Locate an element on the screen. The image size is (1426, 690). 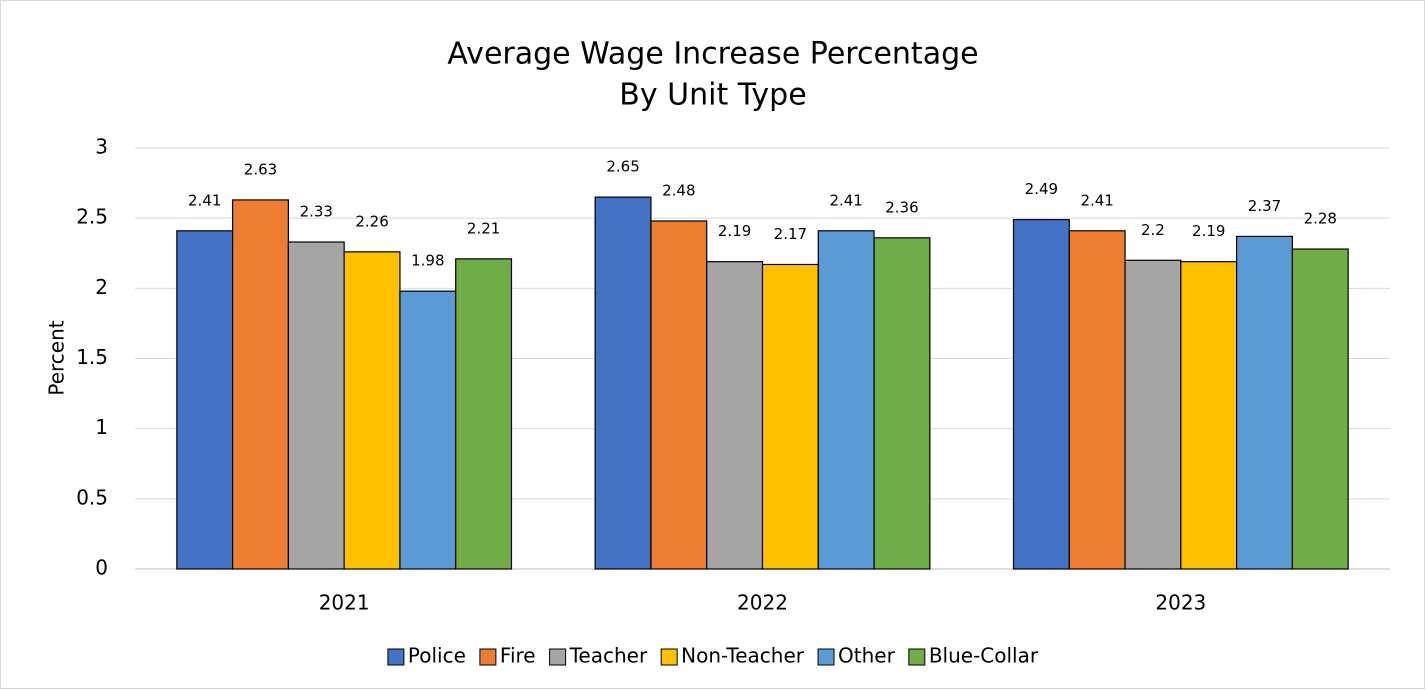
legend-label: Other is located at coordinates (867, 656).